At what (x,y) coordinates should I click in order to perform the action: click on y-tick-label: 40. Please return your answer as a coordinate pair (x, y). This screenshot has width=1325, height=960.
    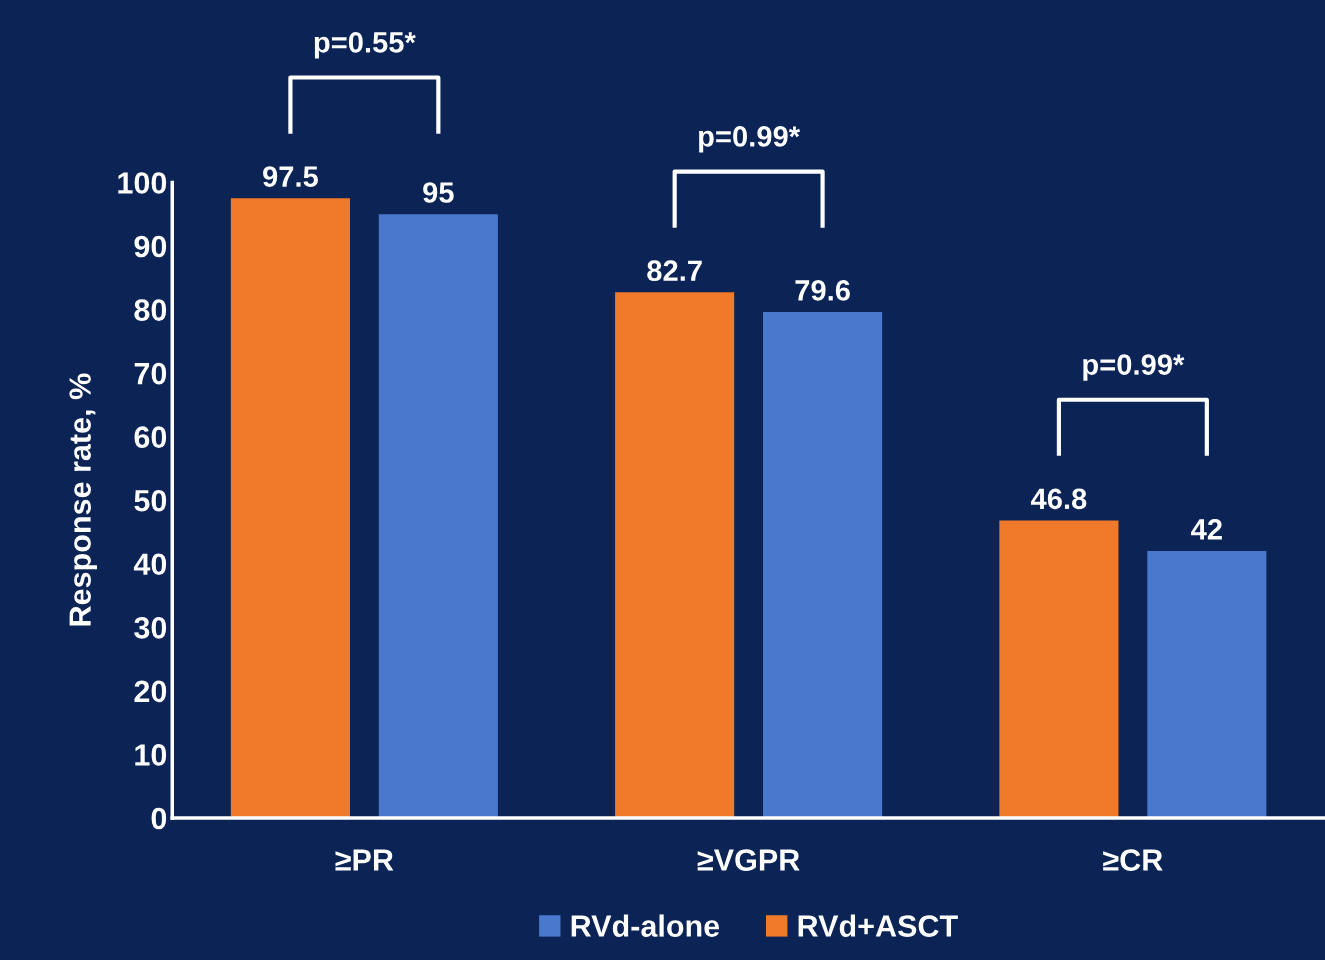
    Looking at the image, I should click on (150, 564).